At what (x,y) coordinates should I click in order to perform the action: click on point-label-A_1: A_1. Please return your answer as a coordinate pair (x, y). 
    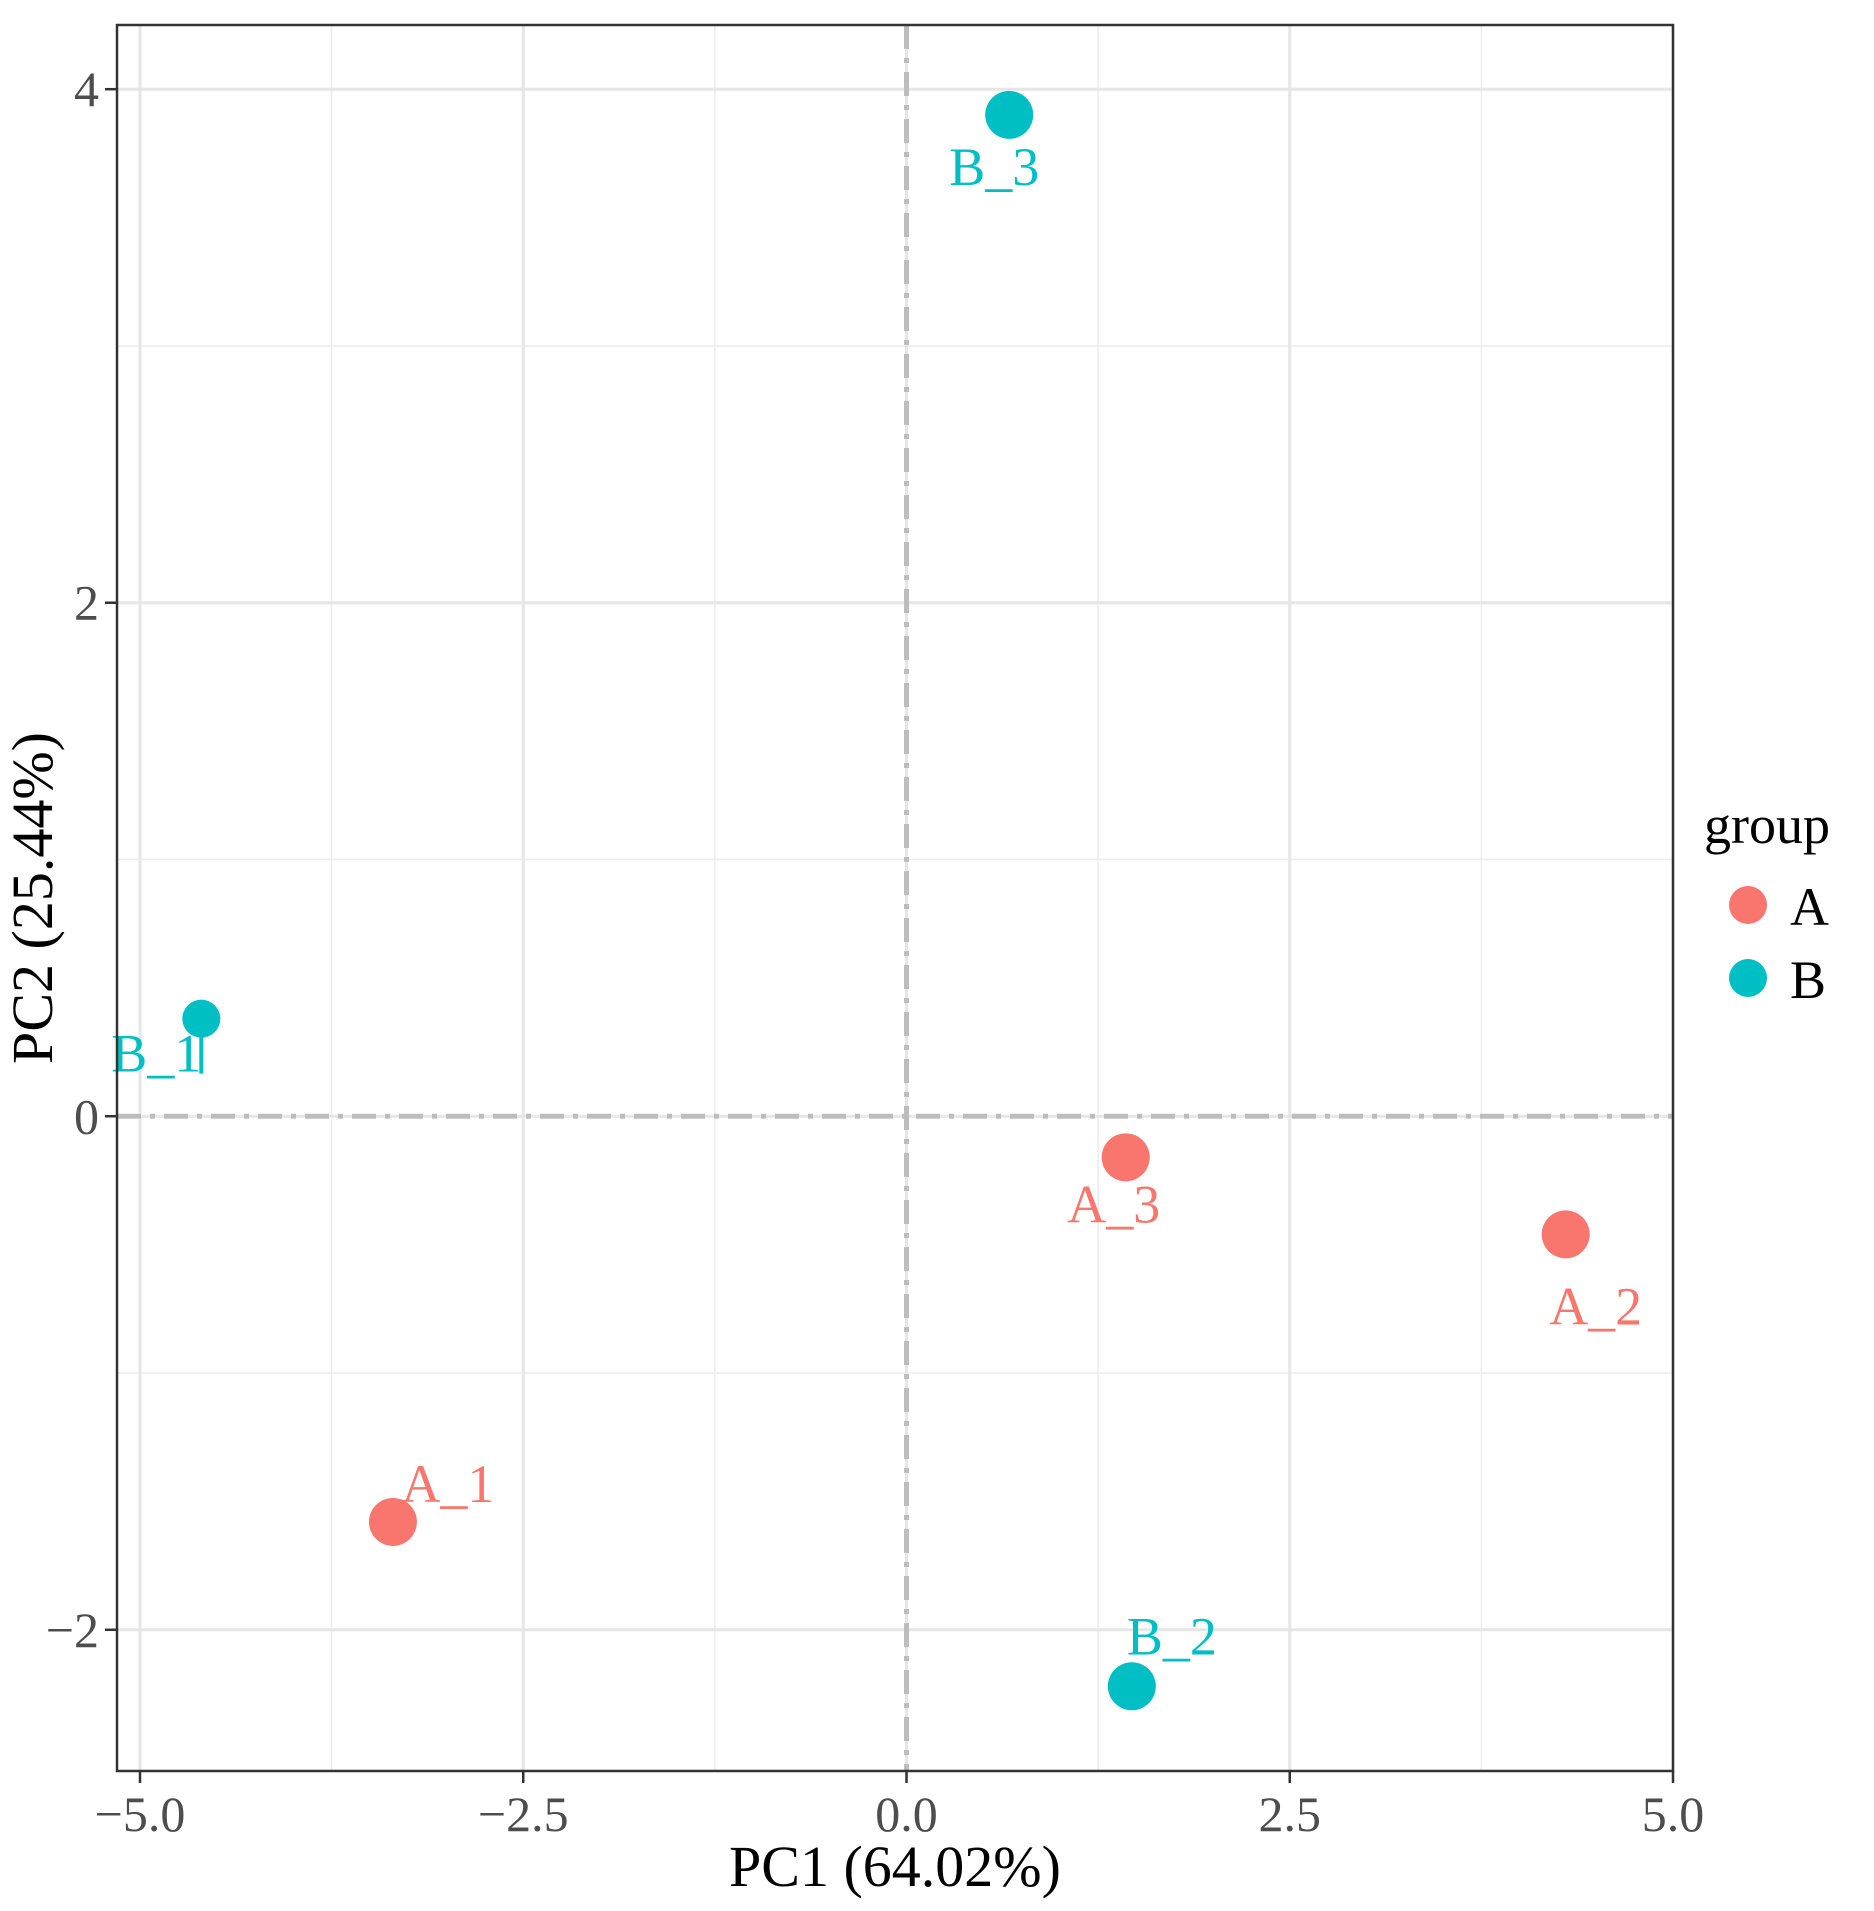
    Looking at the image, I should click on (447, 1484).